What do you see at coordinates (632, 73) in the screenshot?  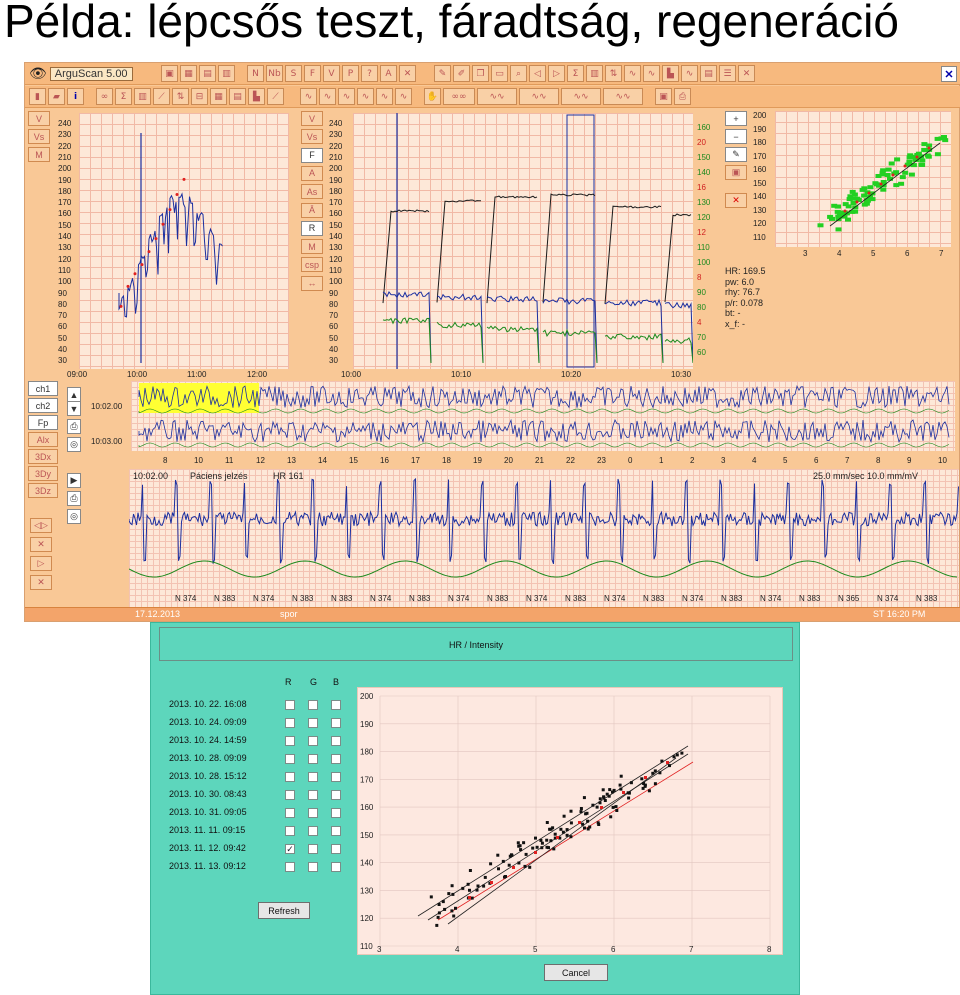 I see `wave-icon: ∿` at bounding box center [632, 73].